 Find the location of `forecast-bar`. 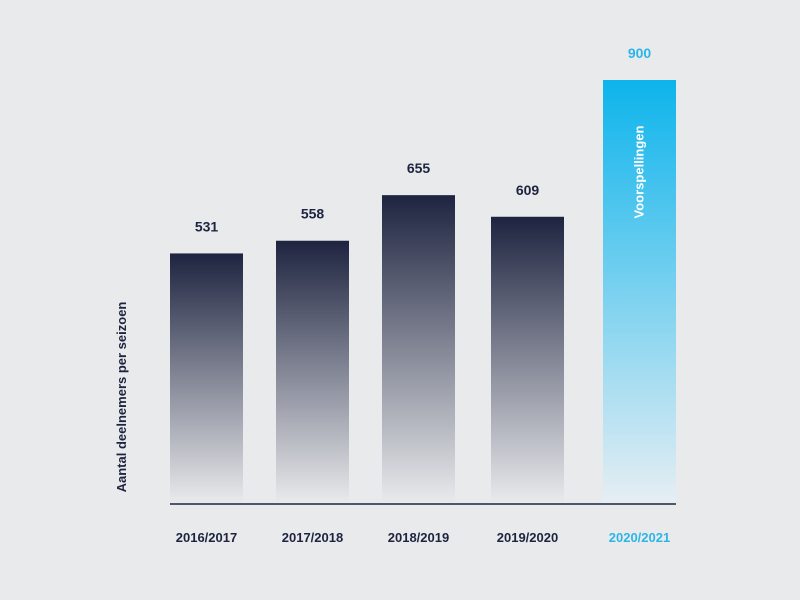

forecast-bar is located at coordinates (639, 291).